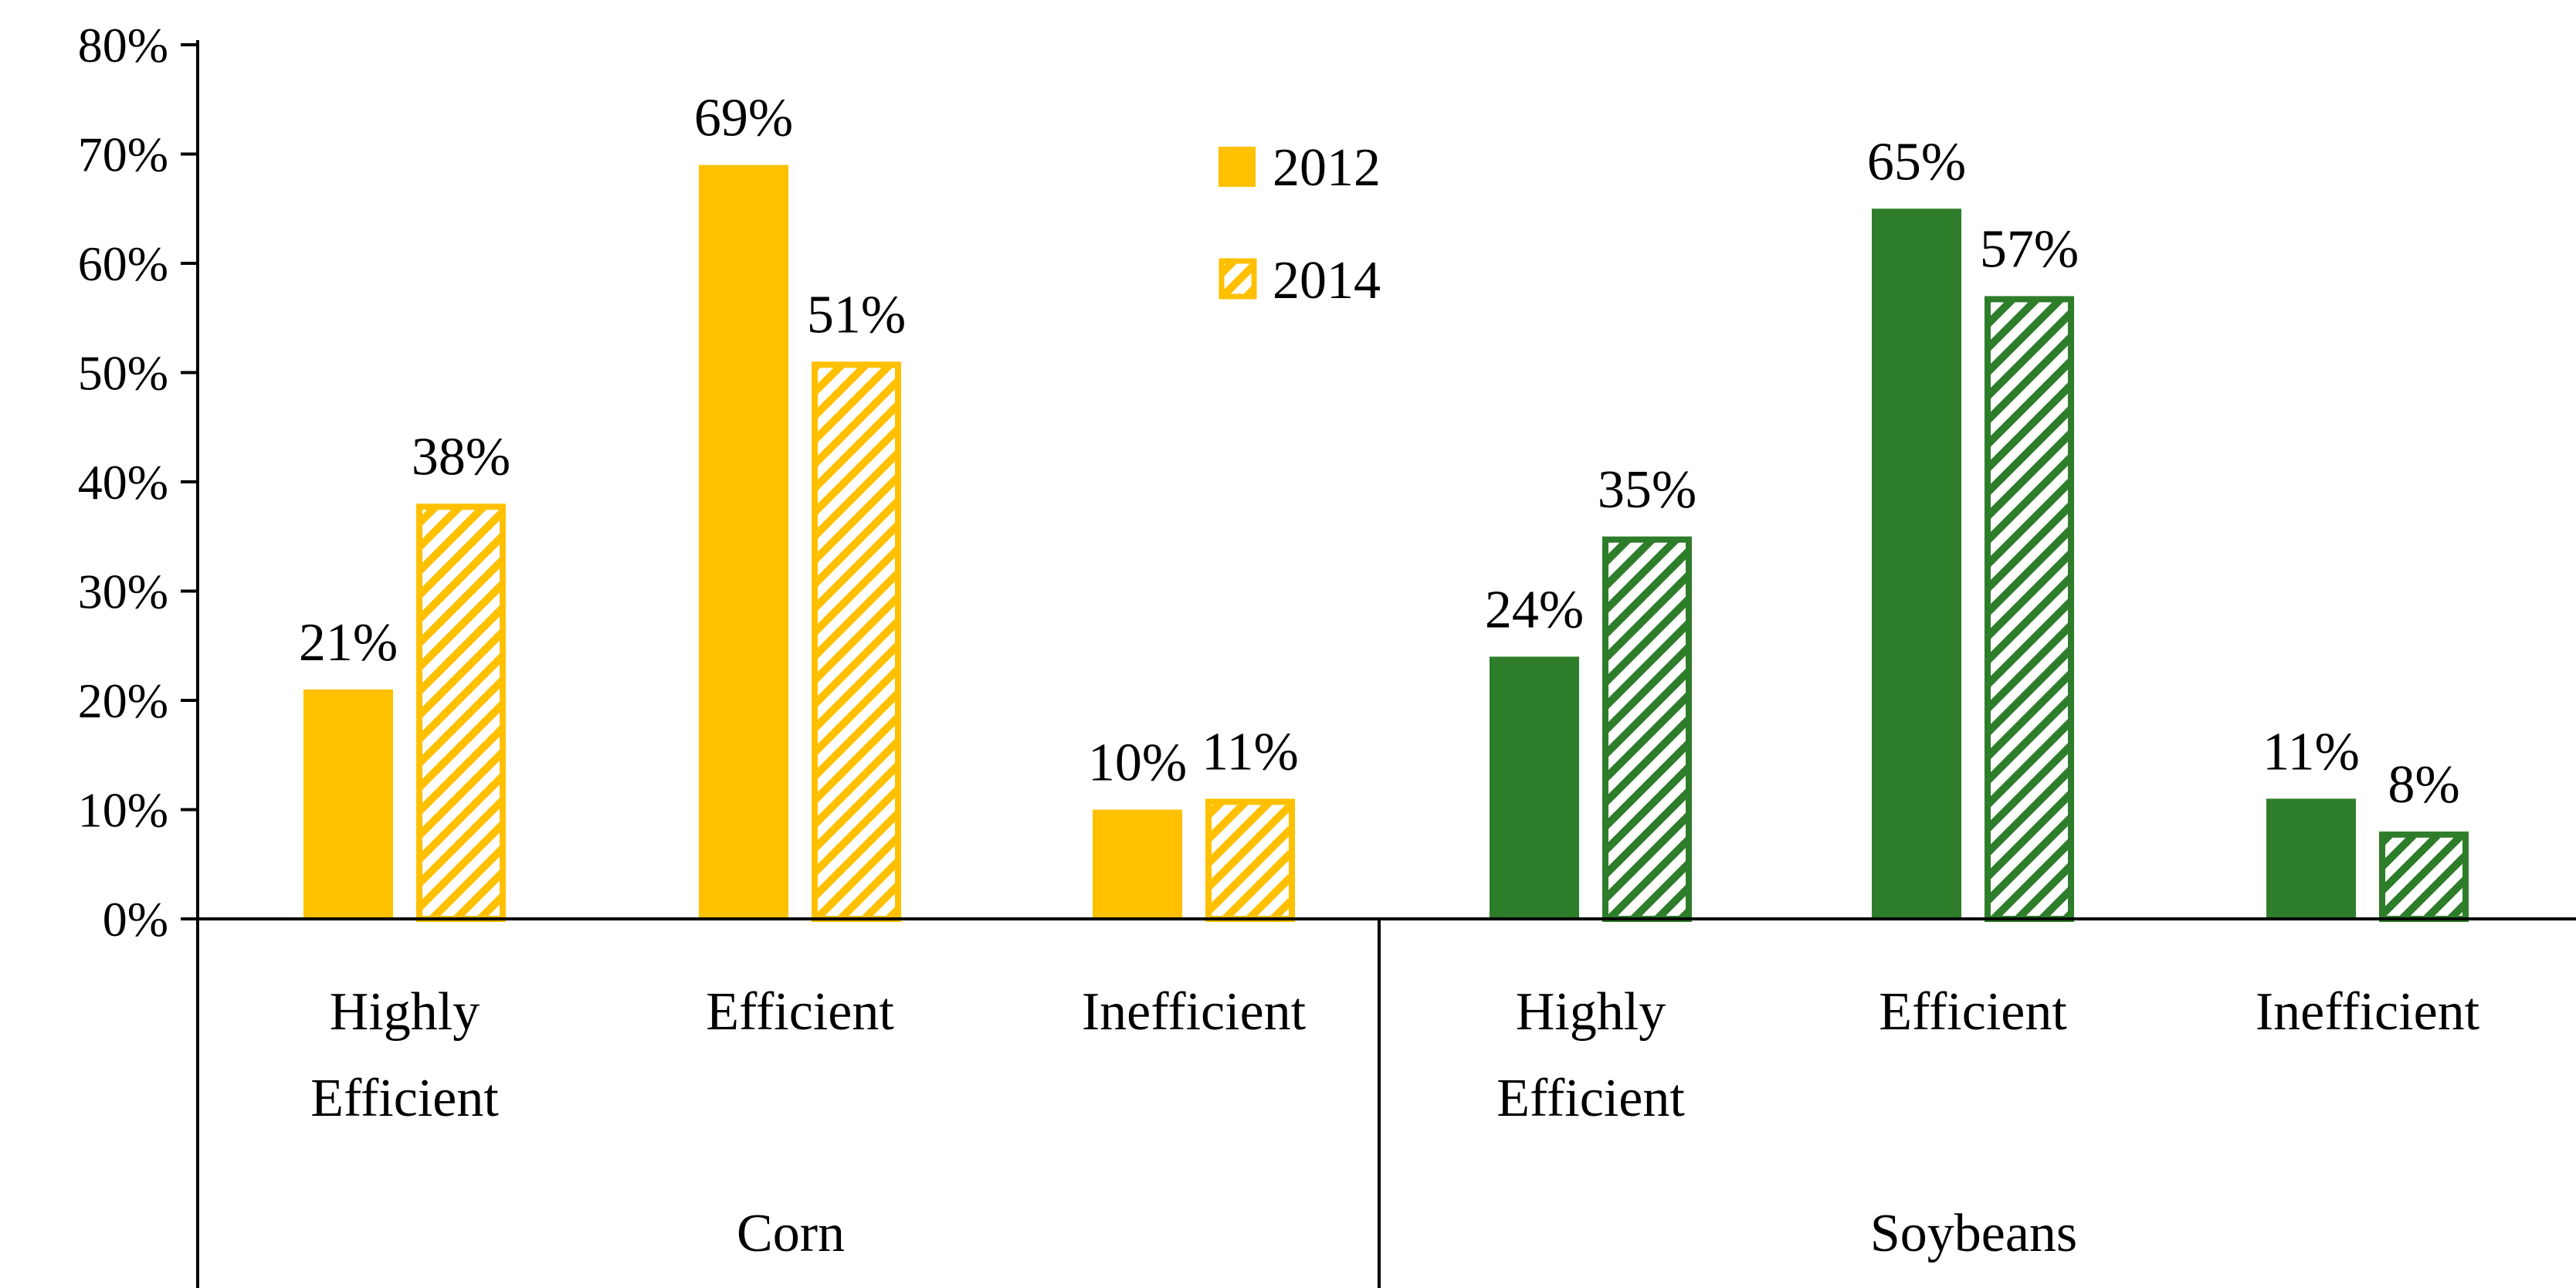  What do you see at coordinates (1237, 167) in the screenshot?
I see `legend-swatch-2012` at bounding box center [1237, 167].